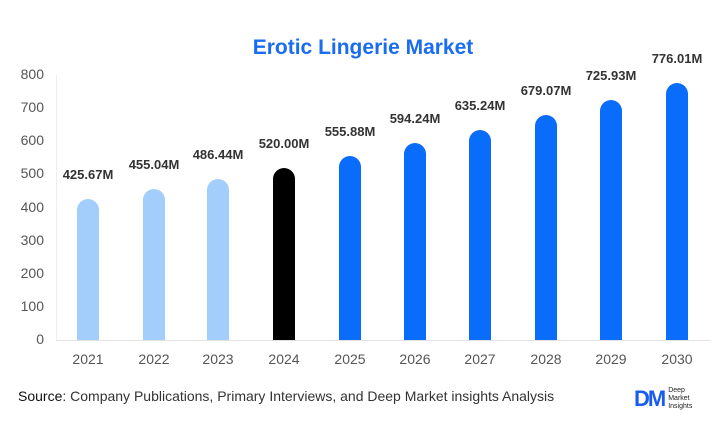  Describe the element at coordinates (480, 234) in the screenshot. I see `bar-2027` at that location.